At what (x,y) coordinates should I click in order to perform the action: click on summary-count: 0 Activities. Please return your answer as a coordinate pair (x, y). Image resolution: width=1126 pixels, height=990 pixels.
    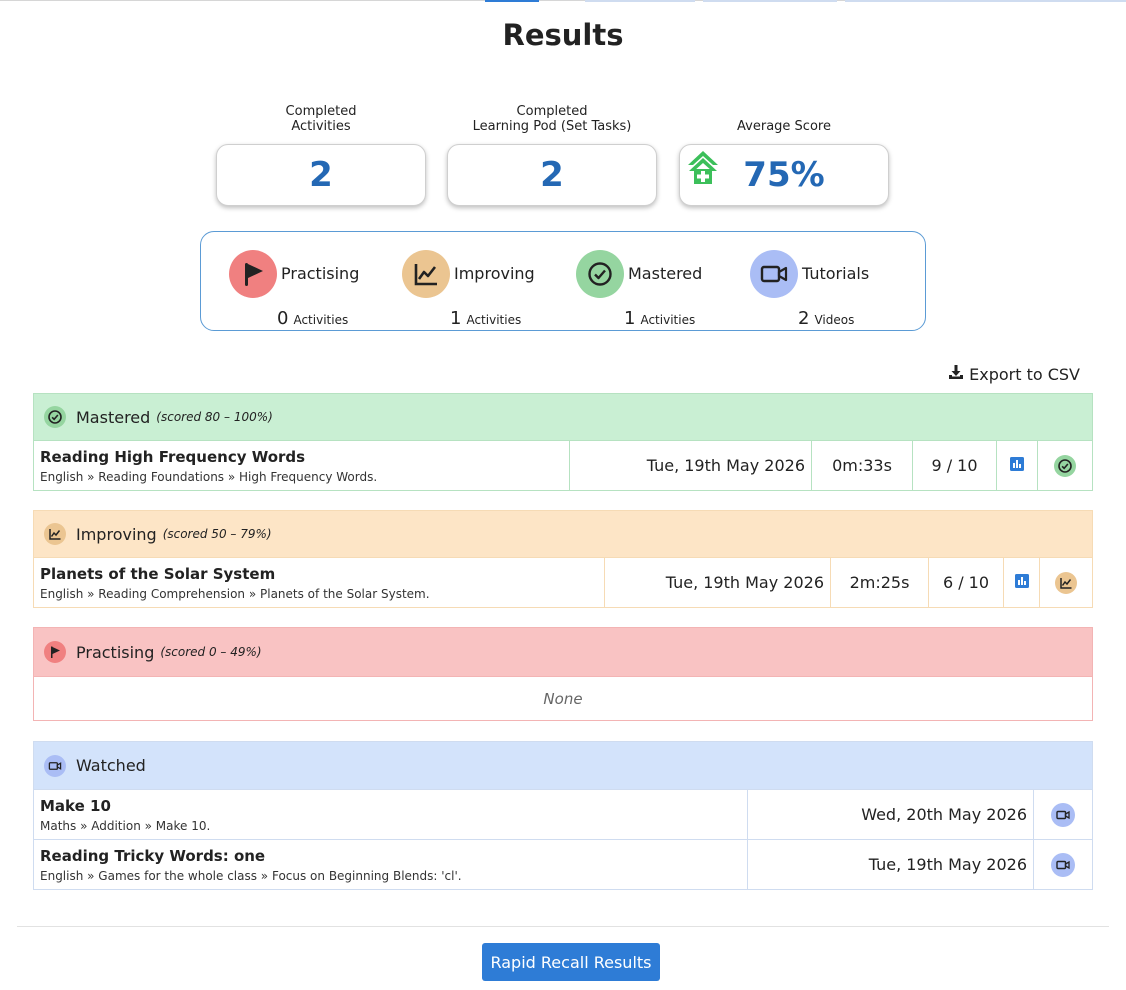
    Looking at the image, I should click on (312, 318).